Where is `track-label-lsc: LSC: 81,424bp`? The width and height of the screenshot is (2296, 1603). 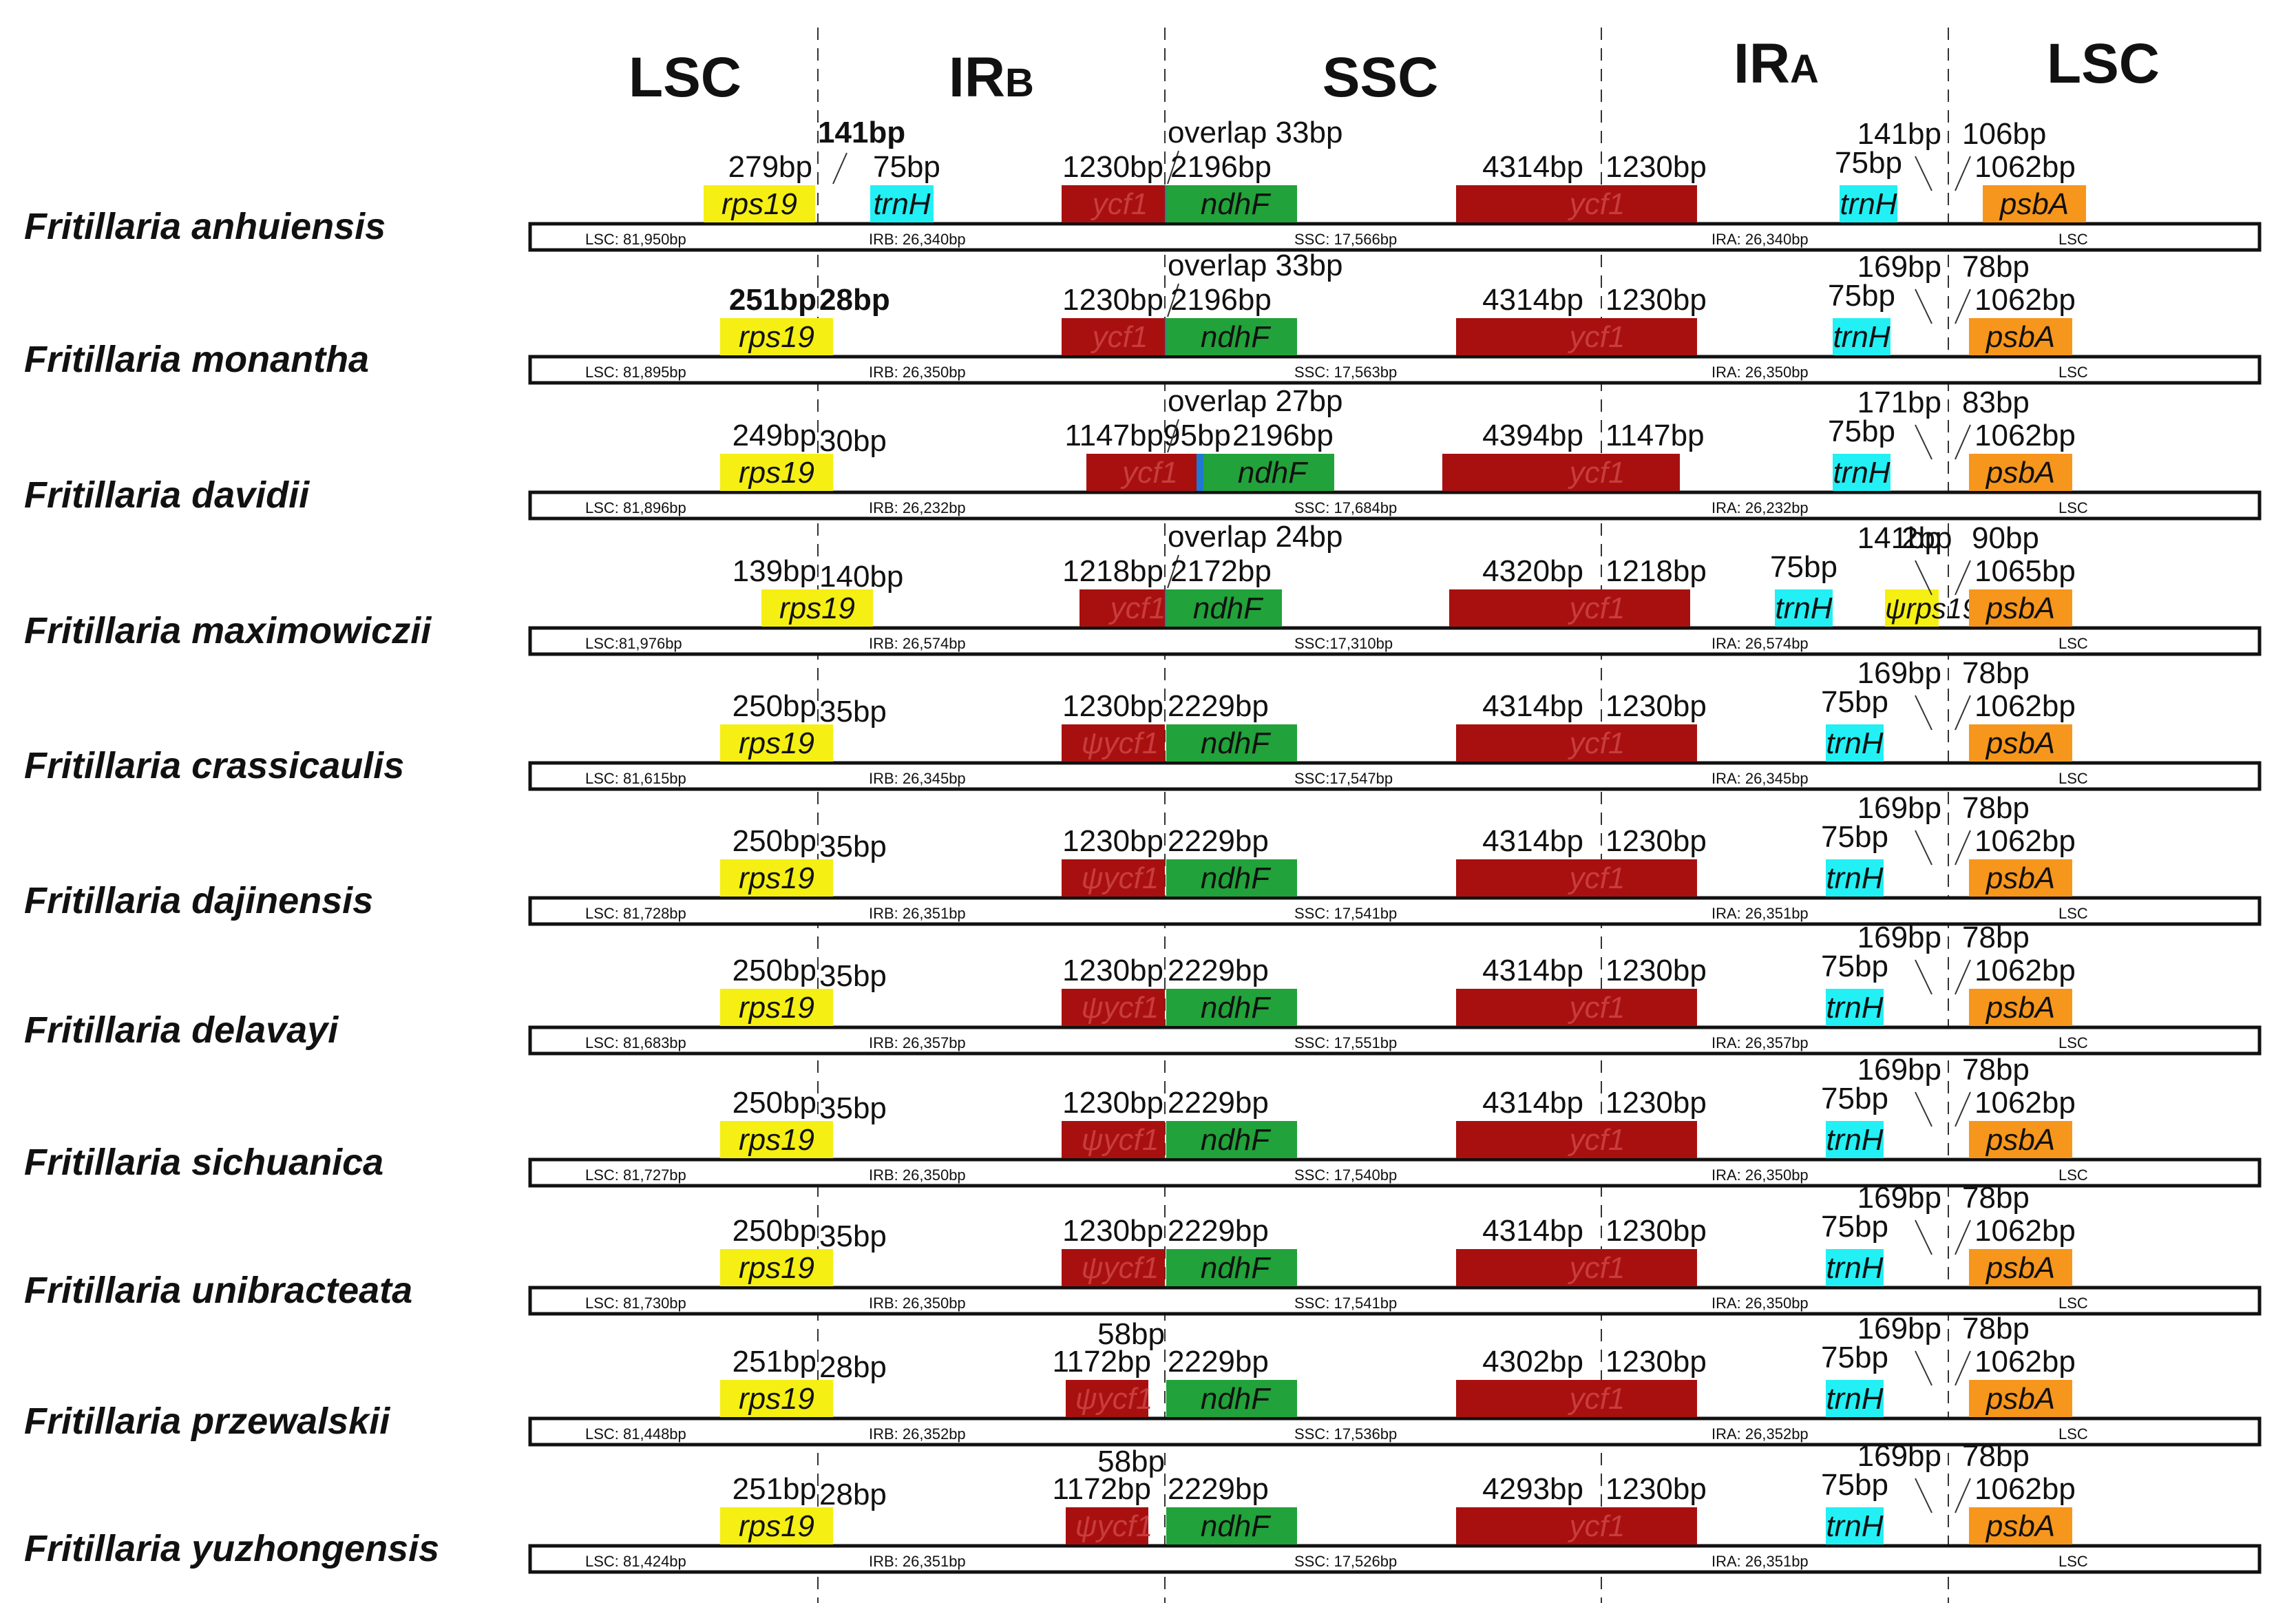
track-label-lsc: LSC: 81,424bp is located at coordinates (635, 1561).